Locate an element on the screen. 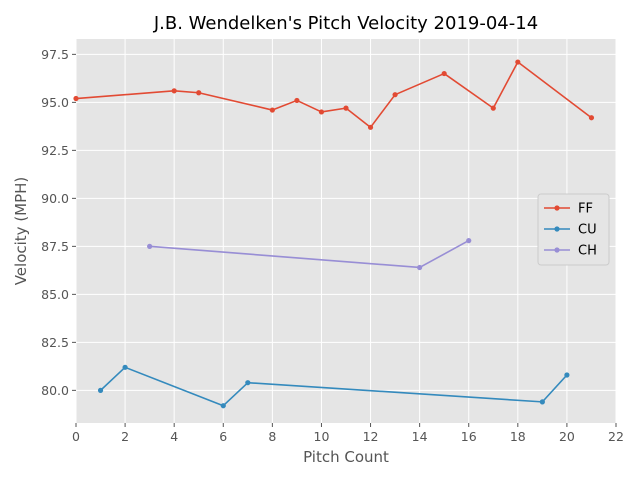 The height and width of the screenshot is (480, 640). legend-box is located at coordinates (573, 229).